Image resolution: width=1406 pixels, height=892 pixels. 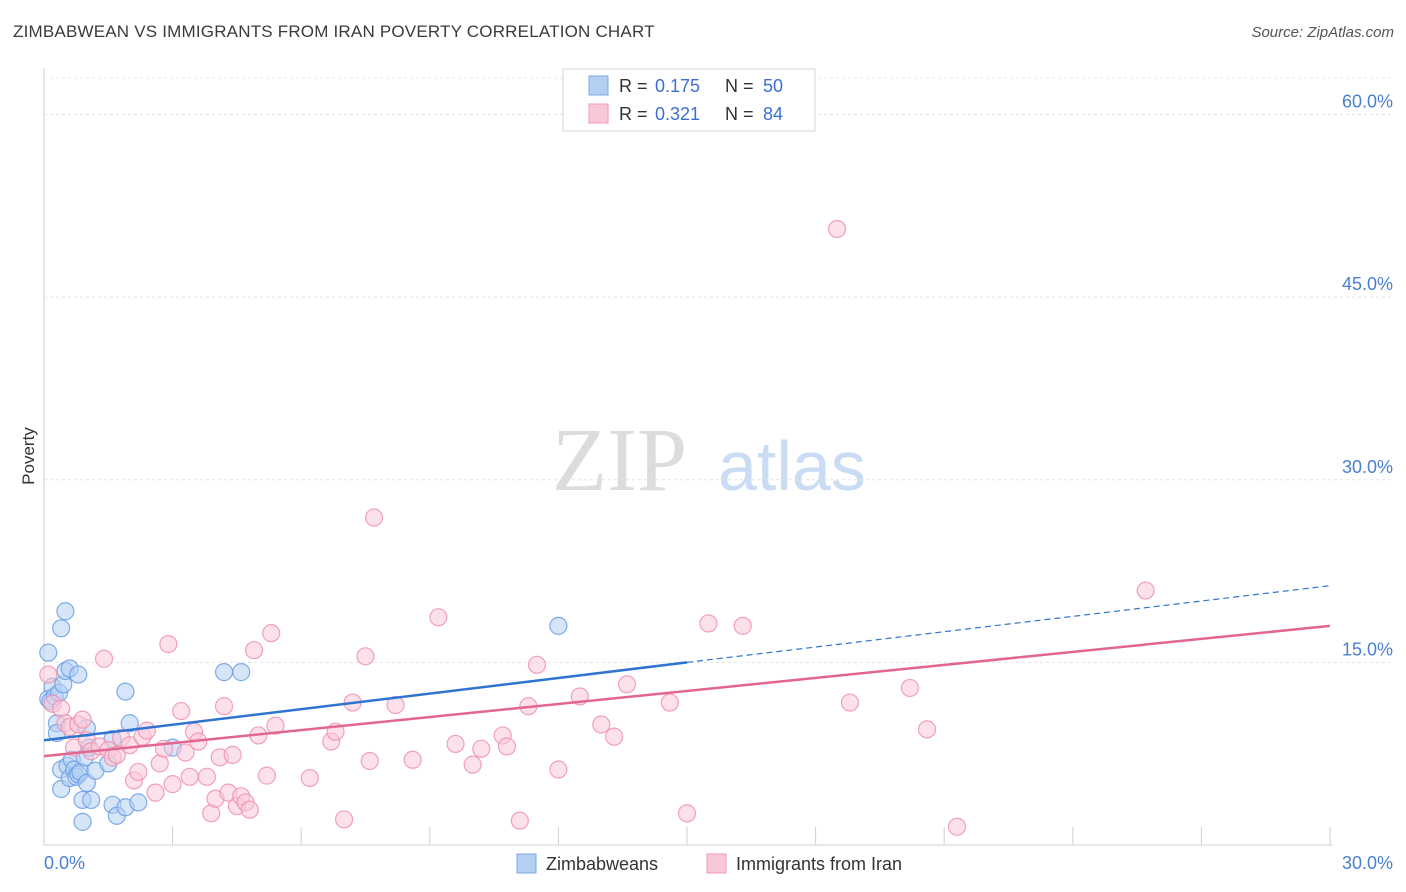 I want to click on bottom-legend-label-immigrants-from-iran: Immigrants from Iran, so click(x=819, y=864).